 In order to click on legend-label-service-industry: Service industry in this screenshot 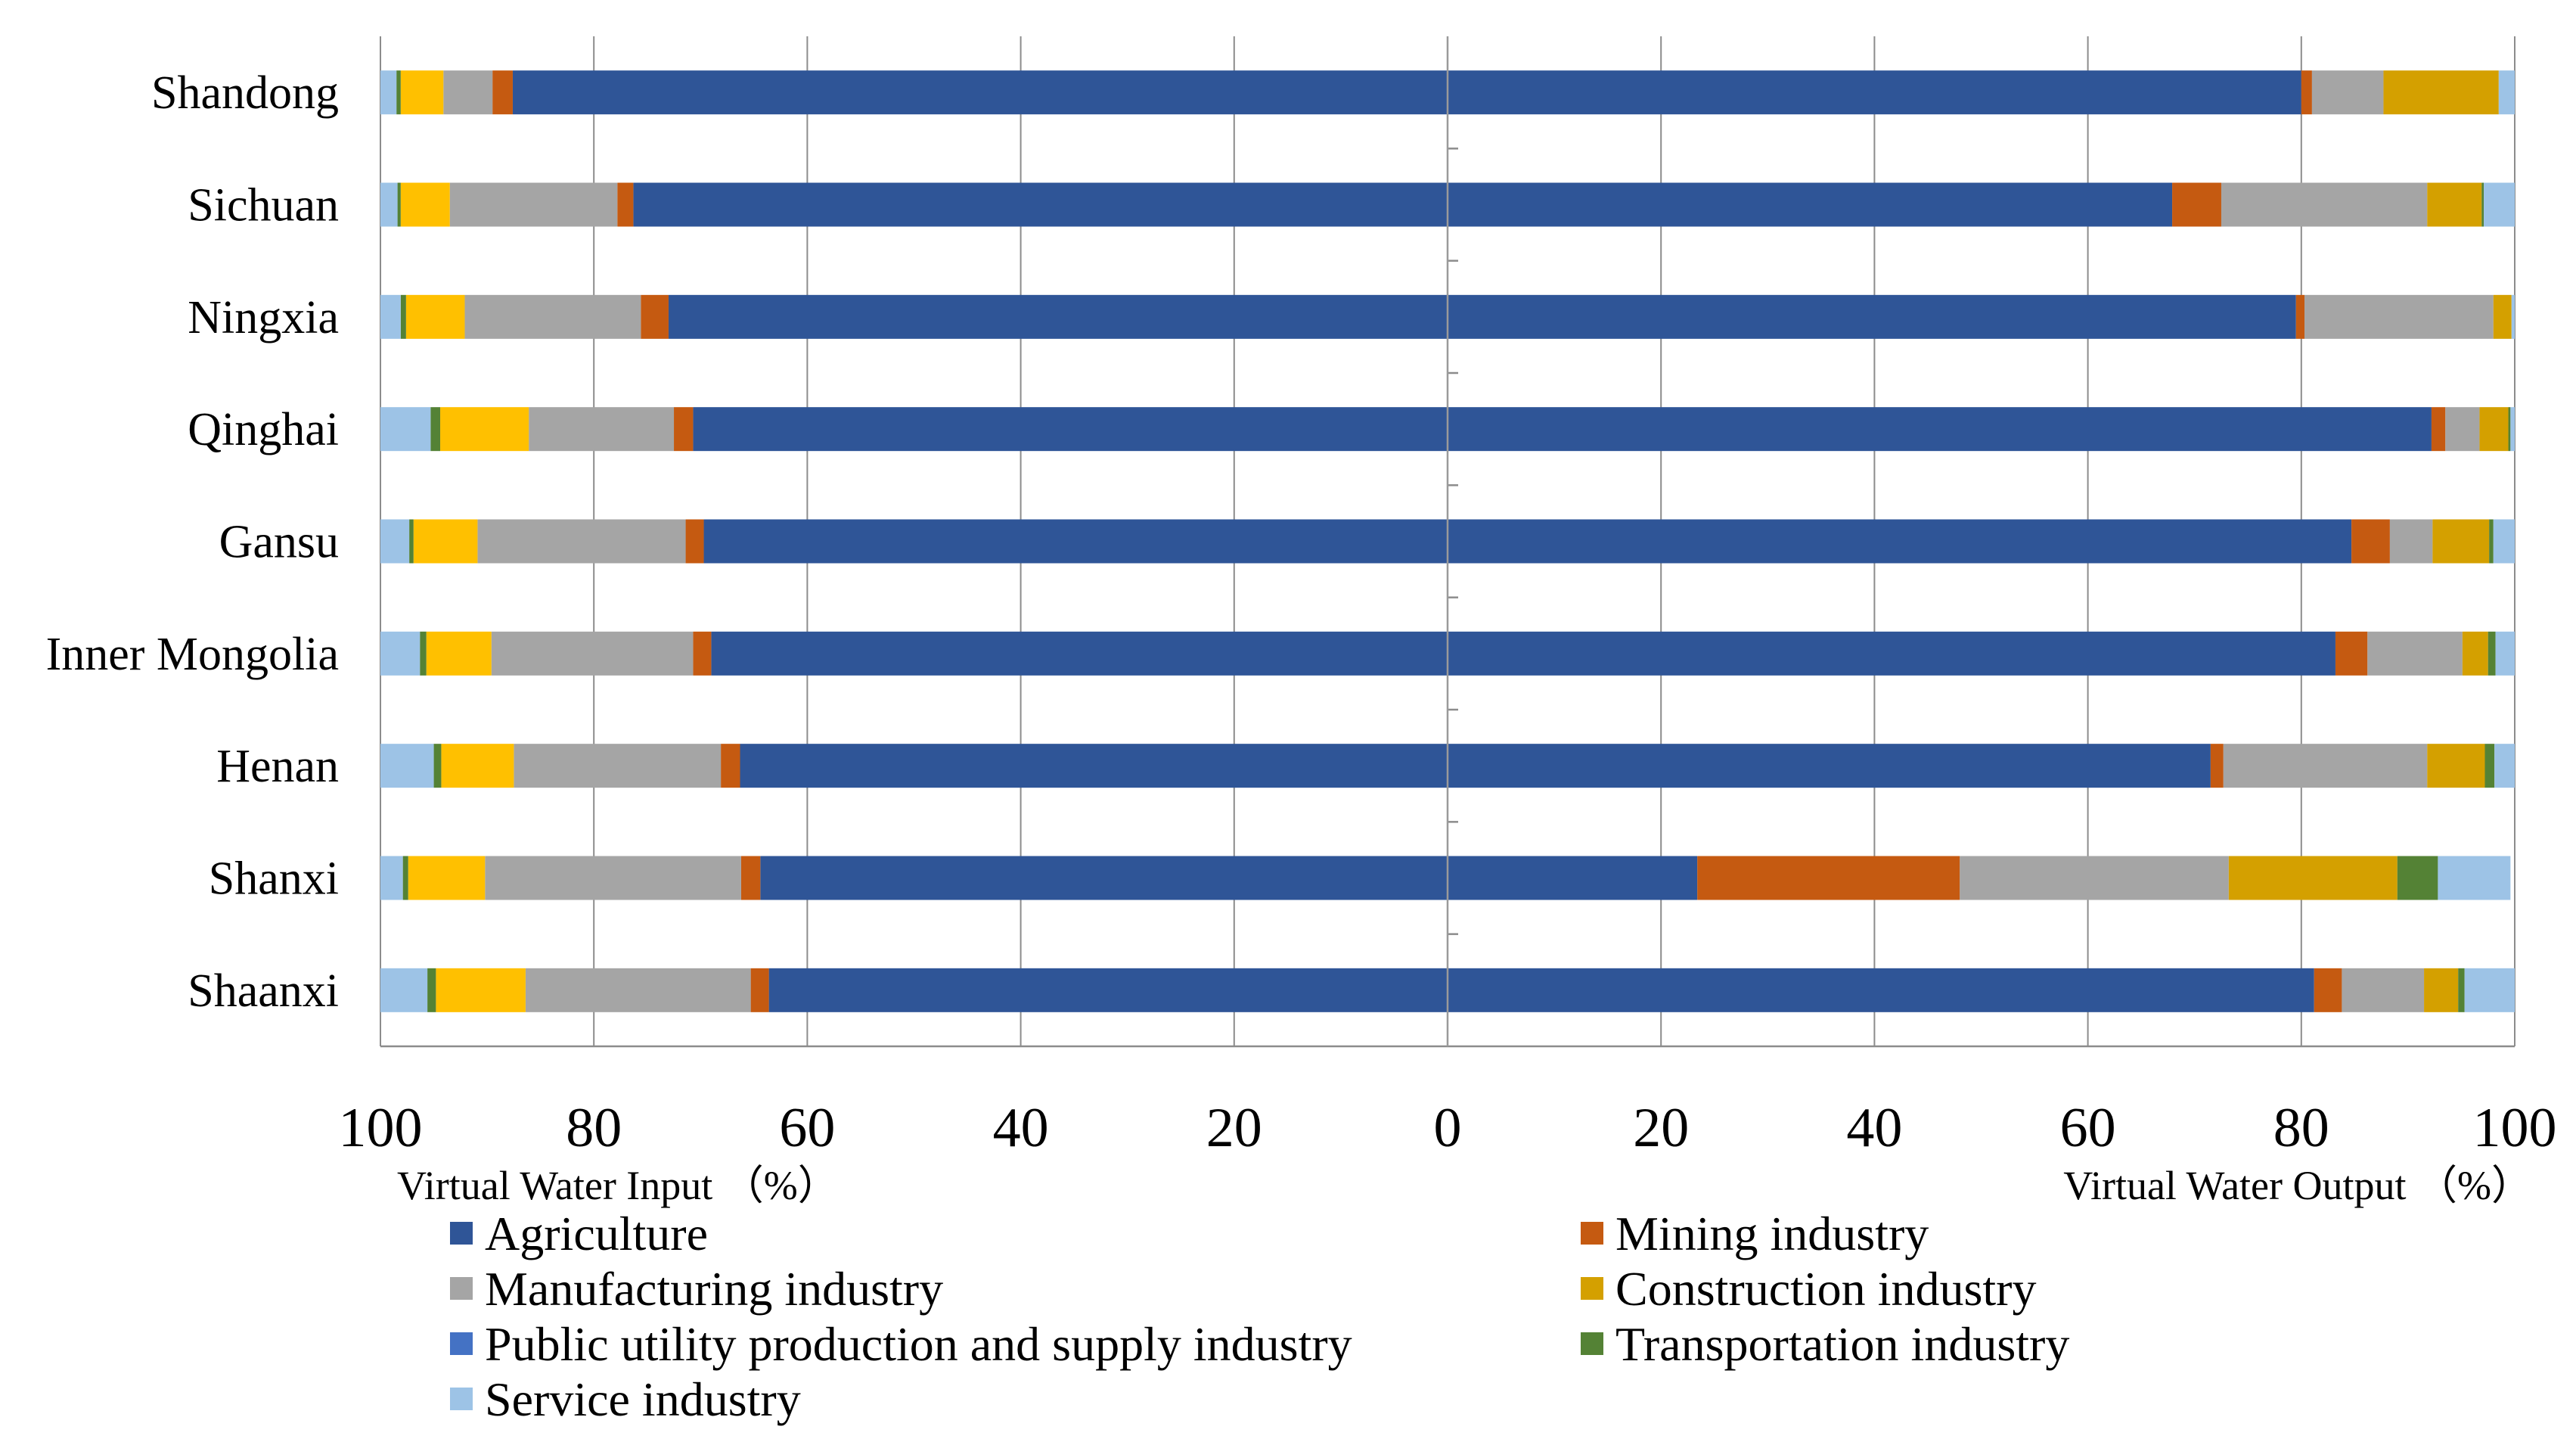, I will do `click(643, 1399)`.